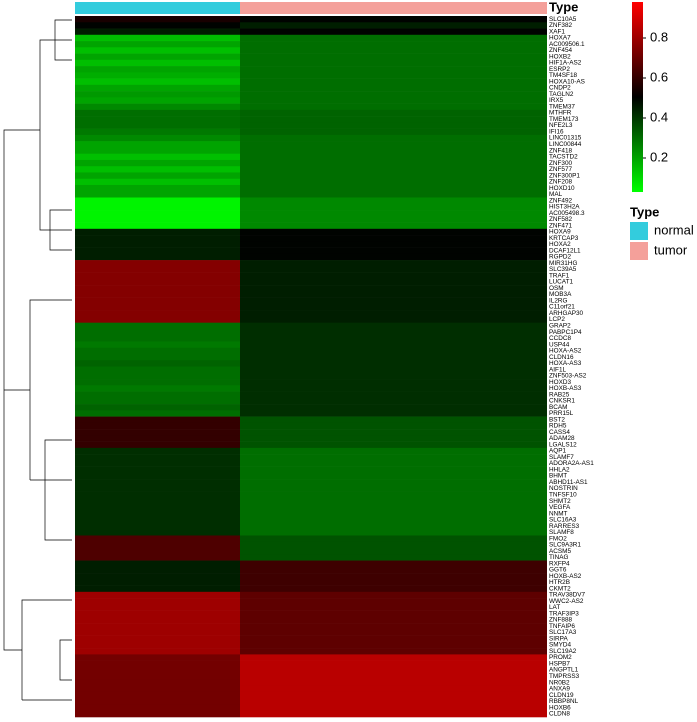 The image size is (697, 722). What do you see at coordinates (560, 382) in the screenshot?
I see `row-label: HOXD3` at bounding box center [560, 382].